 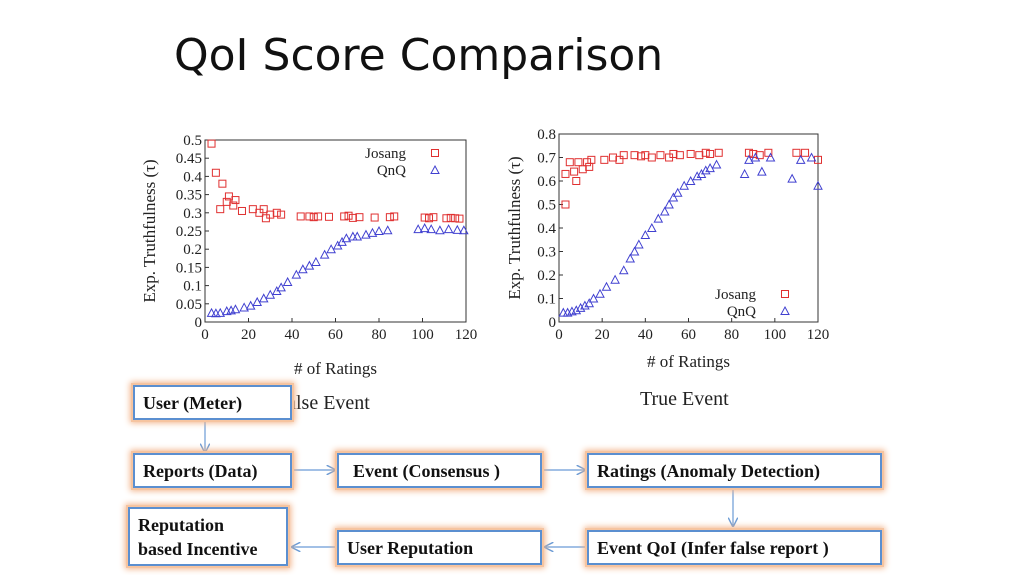 What do you see at coordinates (192, 287) in the screenshot?
I see `y-tick-label: 0.1` at bounding box center [192, 287].